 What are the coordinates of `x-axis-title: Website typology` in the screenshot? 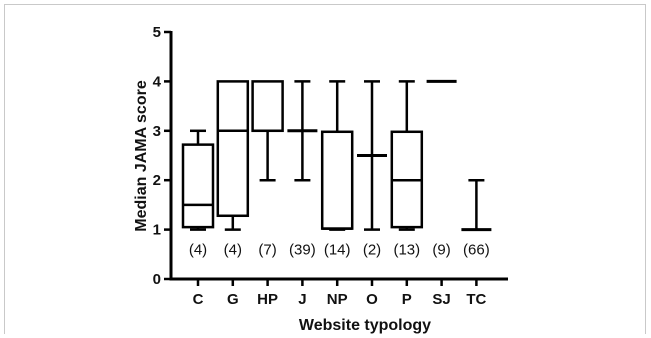 It's located at (365, 325).